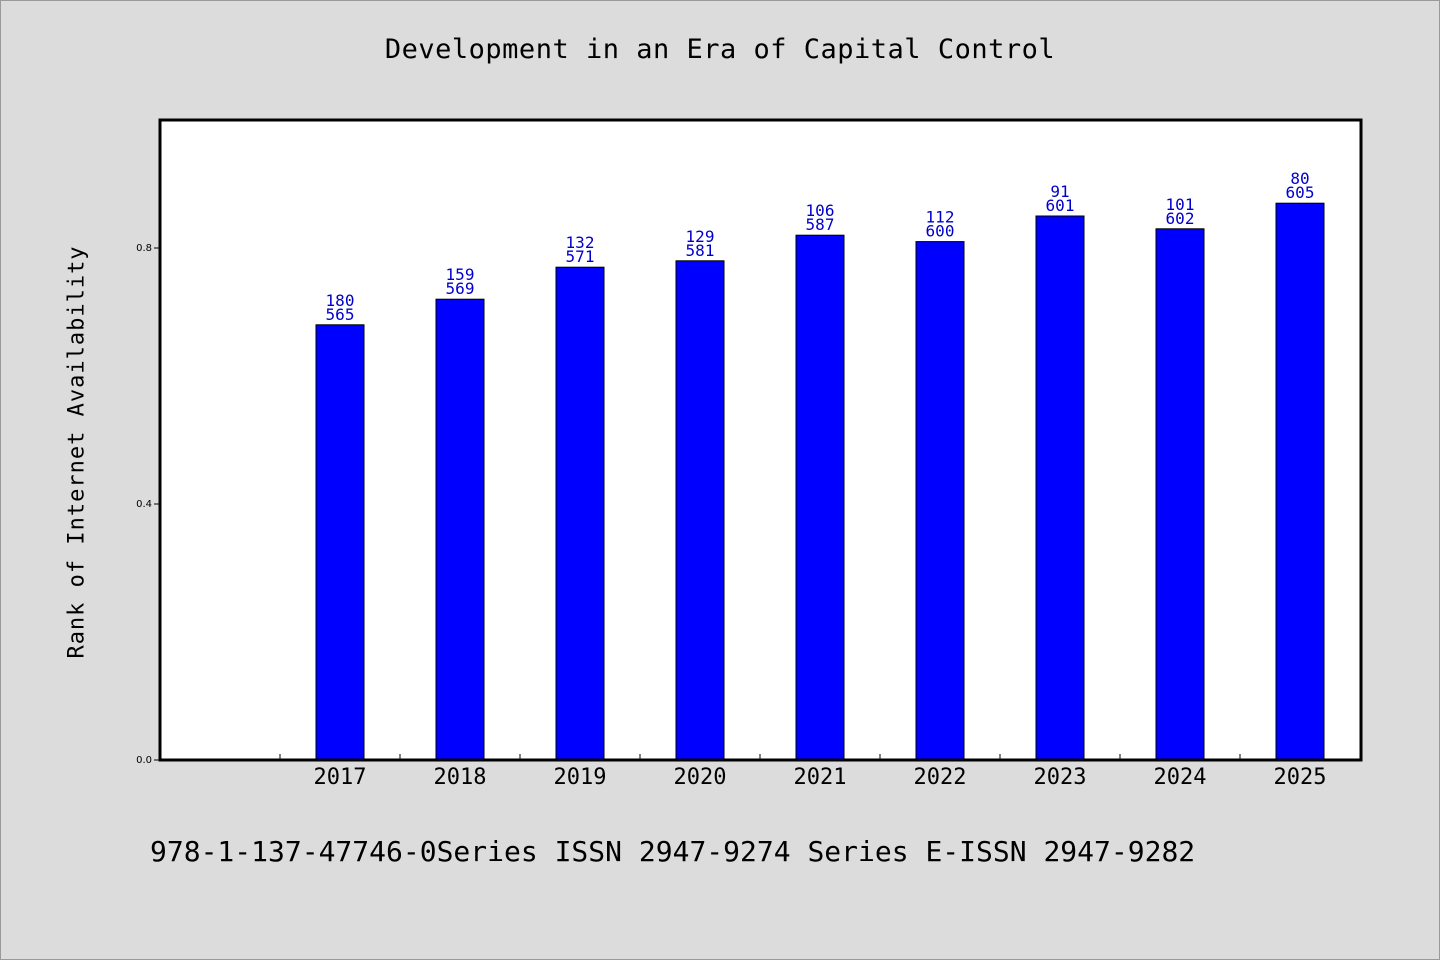 The height and width of the screenshot is (960, 1440). Describe the element at coordinates (700, 250) in the screenshot. I see `bar-annotation-bottom: 581` at that location.